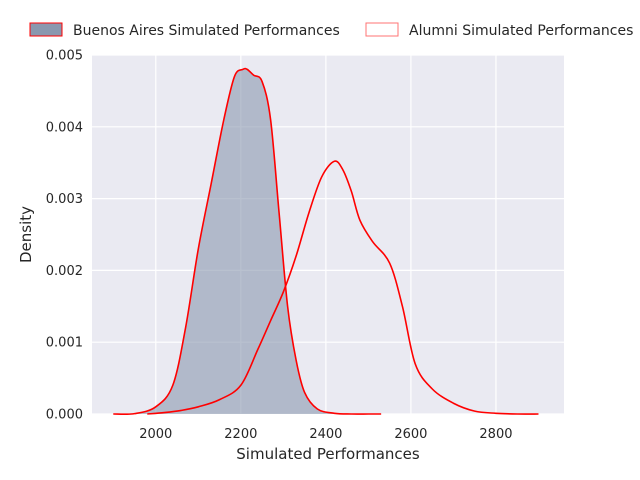 This screenshot has width=640, height=480. I want to click on legend-label-buenos-aires: Buenos Aires Simulated Performances, so click(206, 31).